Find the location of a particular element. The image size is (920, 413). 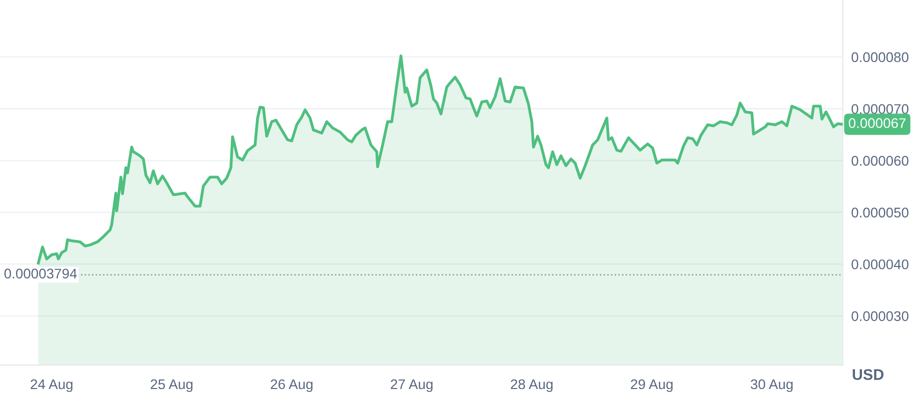

x-tick-label: 24 Aug is located at coordinates (51, 385).